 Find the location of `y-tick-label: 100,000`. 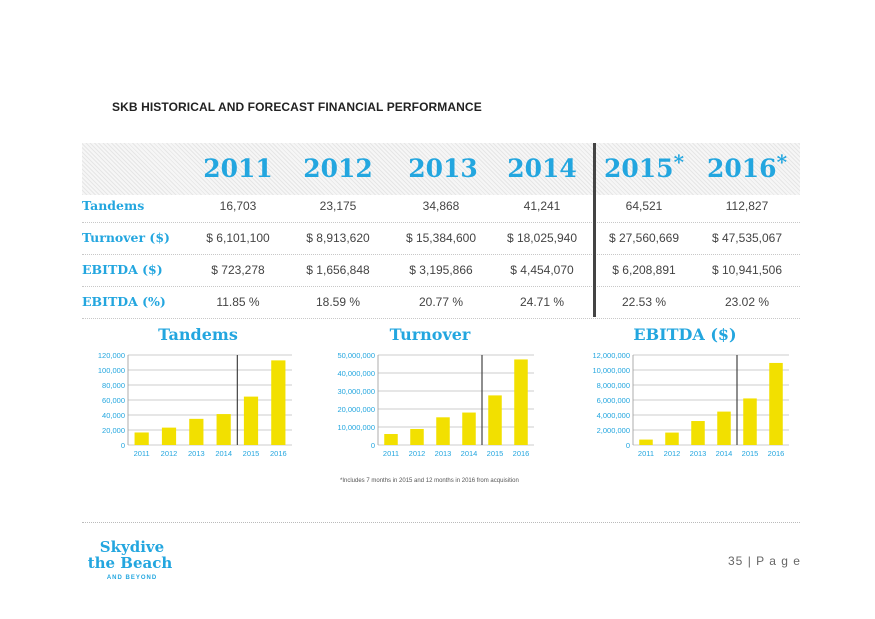

y-tick-label: 100,000 is located at coordinates (111, 370).